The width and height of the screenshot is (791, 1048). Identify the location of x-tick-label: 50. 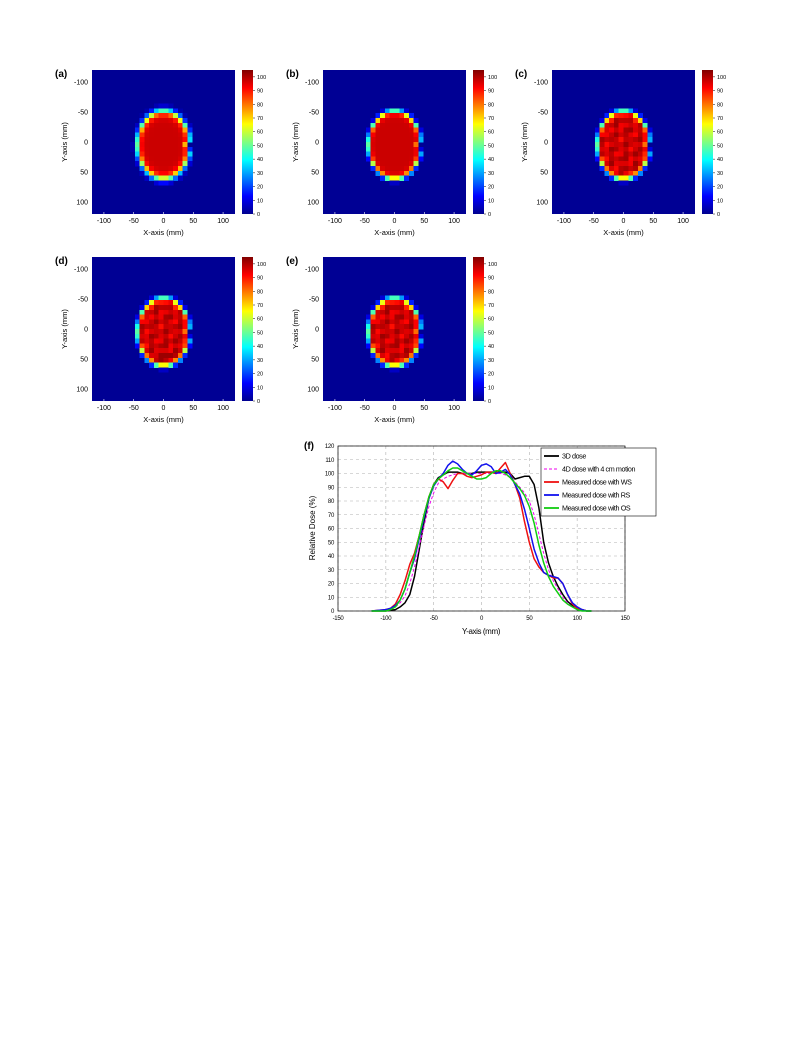
(193, 221).